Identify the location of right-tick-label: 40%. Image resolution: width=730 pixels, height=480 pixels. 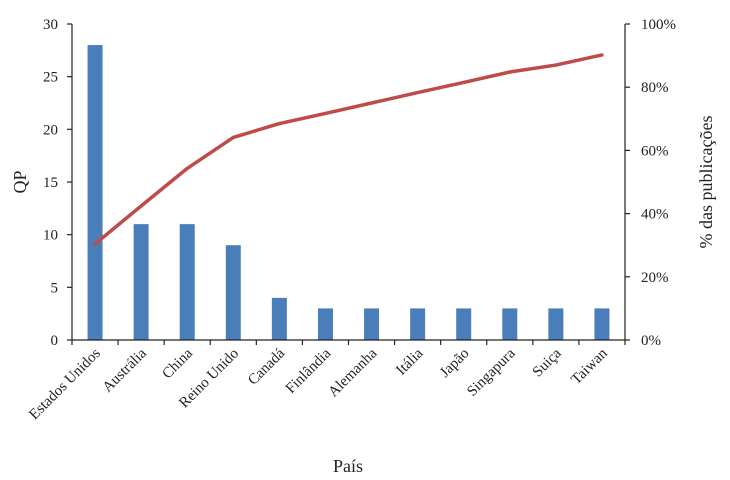
(655, 215).